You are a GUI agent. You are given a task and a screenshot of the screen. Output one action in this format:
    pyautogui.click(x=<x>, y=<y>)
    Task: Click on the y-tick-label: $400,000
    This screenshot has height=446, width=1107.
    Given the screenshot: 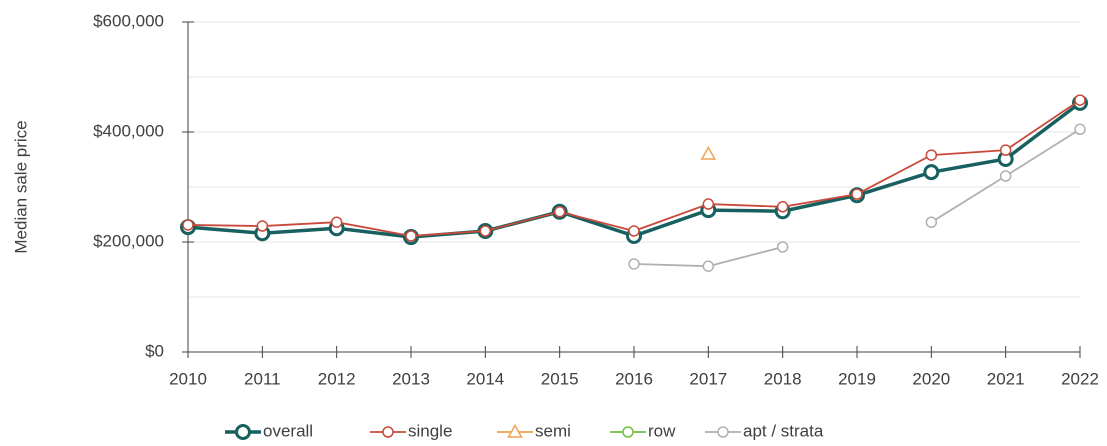 What is the action you would take?
    pyautogui.click(x=128, y=130)
    